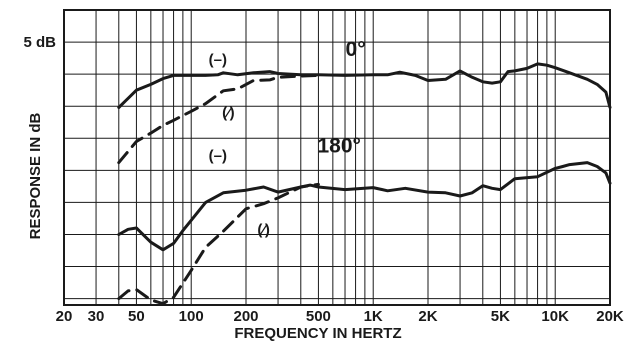 Image resolution: width=627 pixels, height=345 pixels. Describe the element at coordinates (245, 316) in the screenshot. I see `x-tick-label: 200` at that location.